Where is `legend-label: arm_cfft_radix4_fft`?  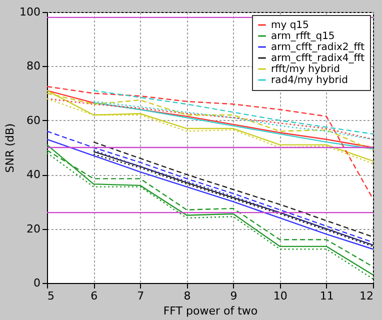 legend-label: arm_cfft_radix4_fft is located at coordinates (318, 58).